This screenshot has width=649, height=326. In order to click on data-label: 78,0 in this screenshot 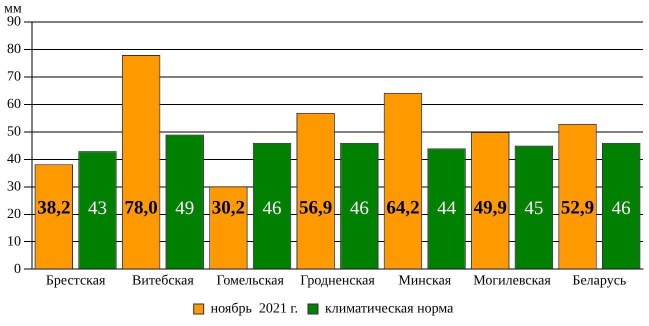, I will do `click(141, 208)`.